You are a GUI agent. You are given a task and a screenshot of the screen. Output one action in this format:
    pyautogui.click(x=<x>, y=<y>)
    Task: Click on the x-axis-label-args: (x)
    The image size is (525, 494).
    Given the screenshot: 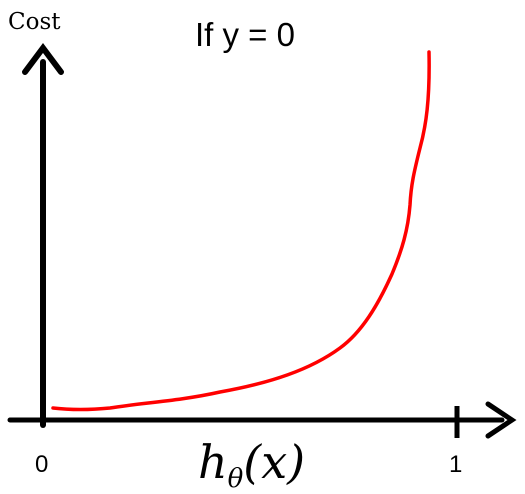 What is the action you would take?
    pyautogui.click(x=274, y=462)
    